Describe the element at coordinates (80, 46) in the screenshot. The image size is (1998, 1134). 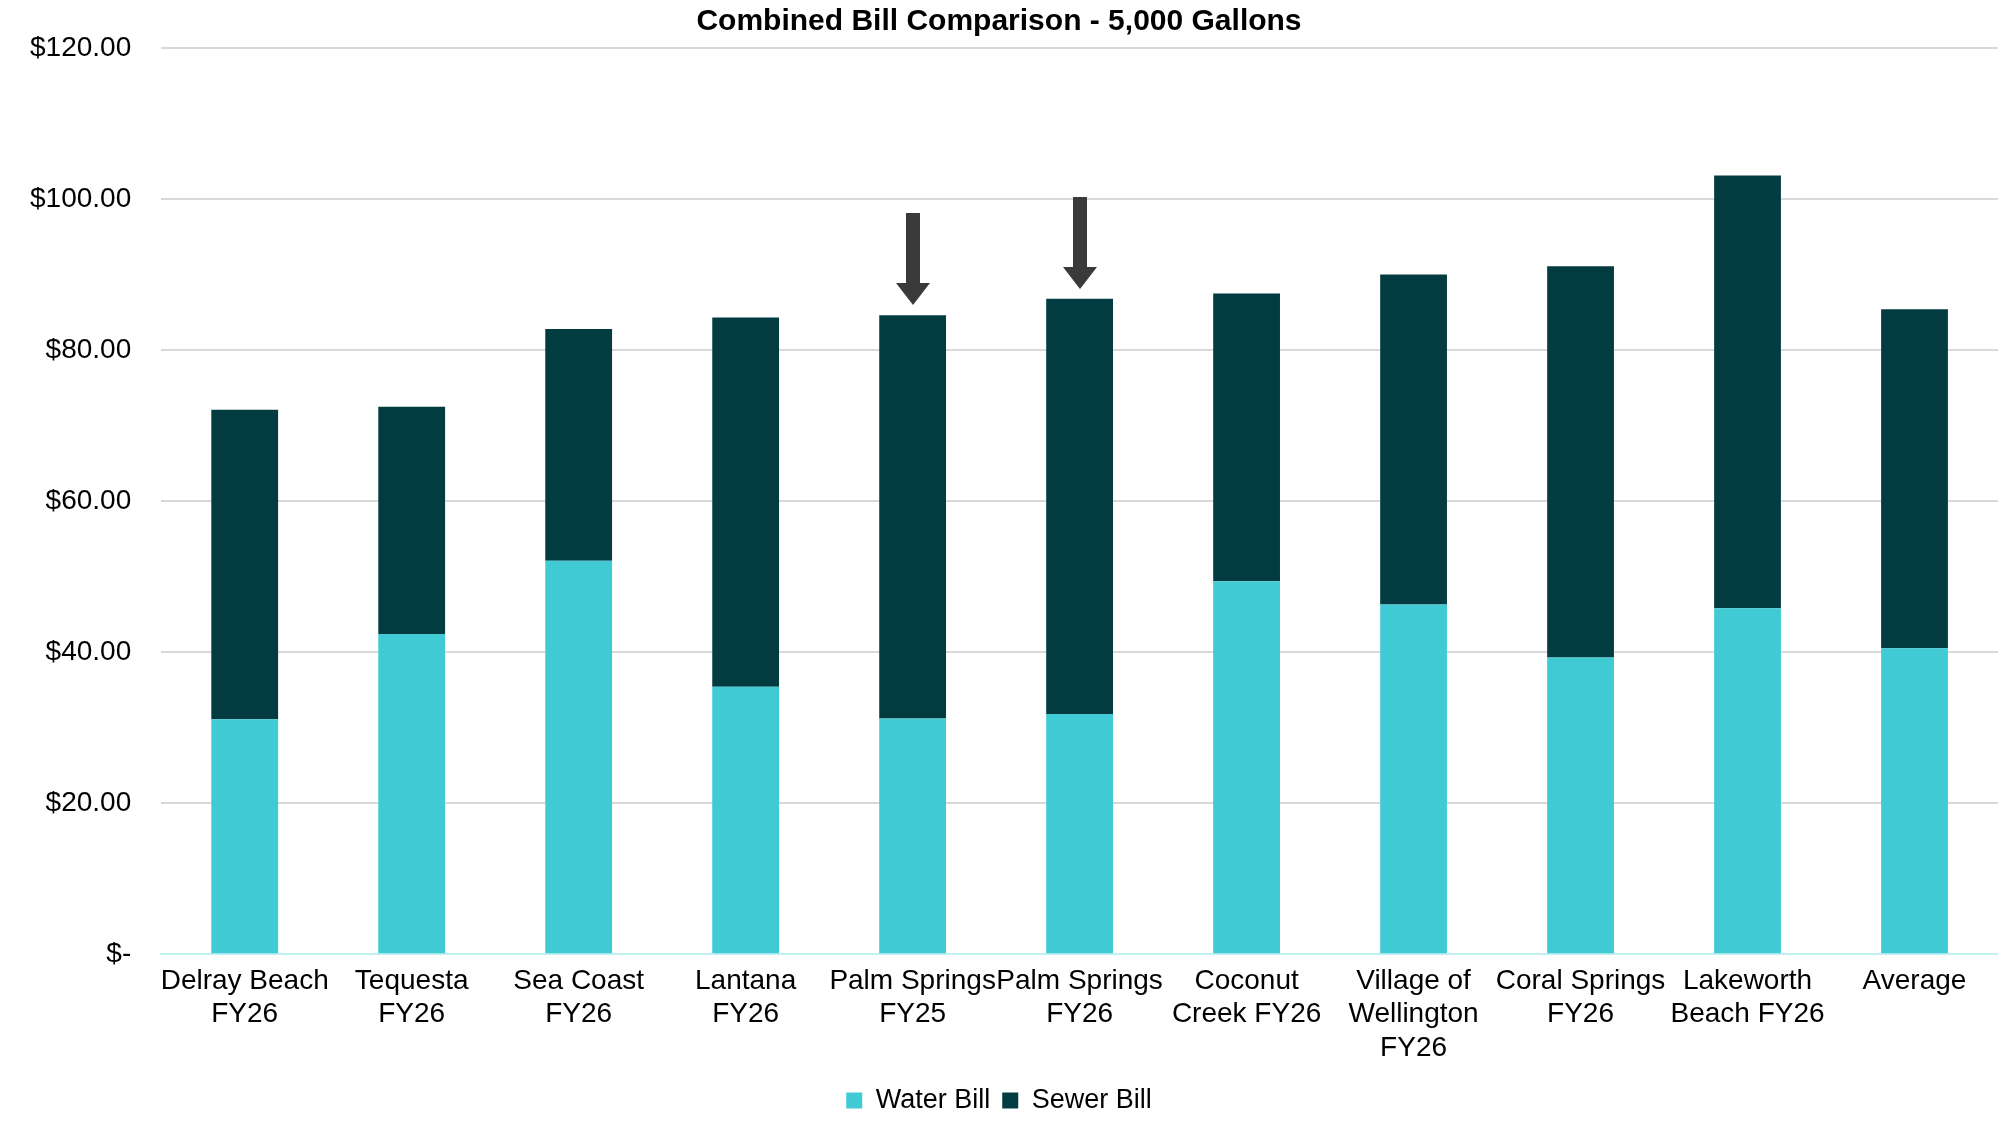
I see `y-tick-label: $120.00` at that location.